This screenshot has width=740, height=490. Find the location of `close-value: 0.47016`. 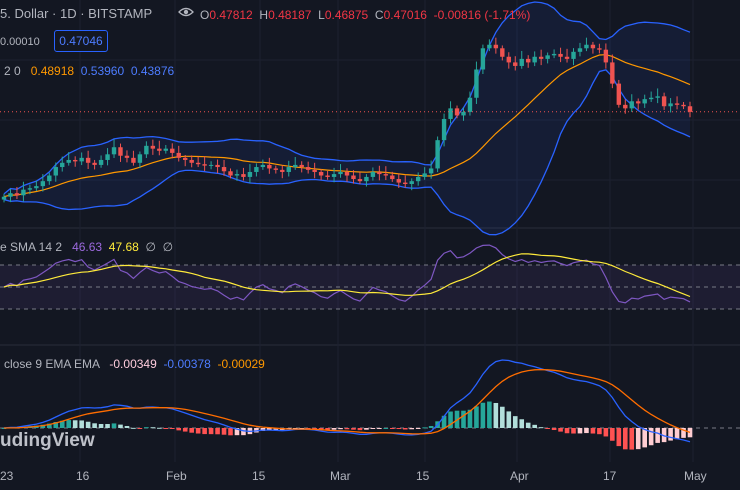

close-value: 0.47016 is located at coordinates (405, 15).